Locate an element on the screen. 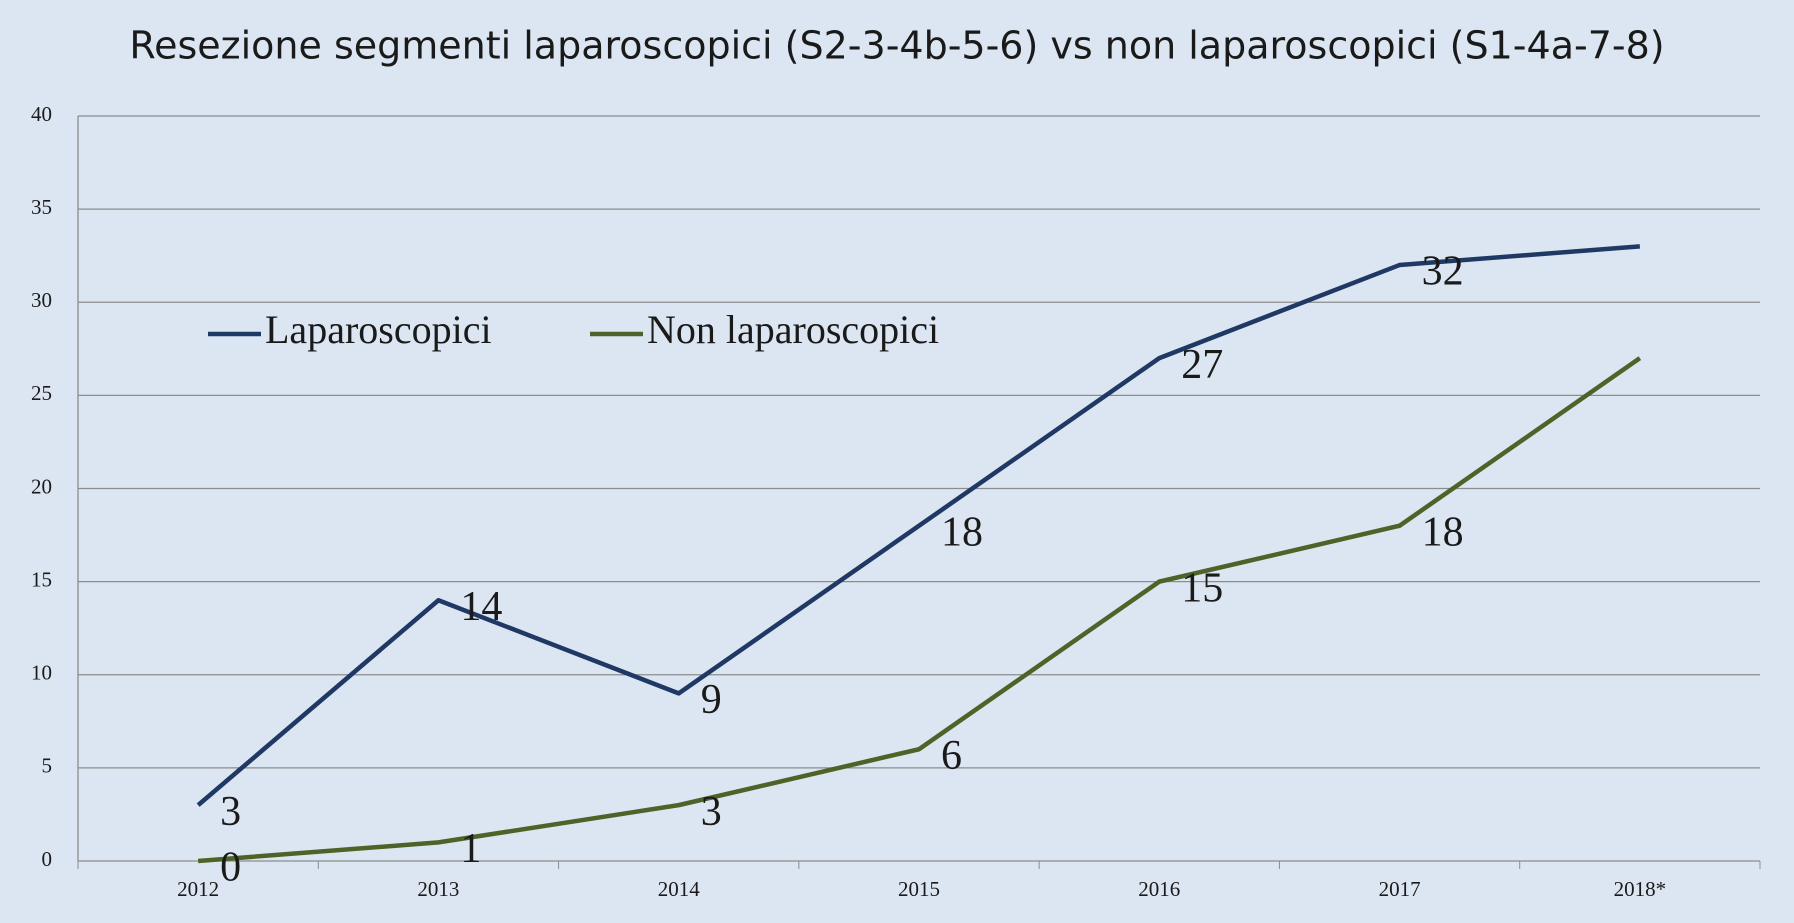 The width and height of the screenshot is (1794, 923). x-tick-label: 2017 is located at coordinates (1400, 889).